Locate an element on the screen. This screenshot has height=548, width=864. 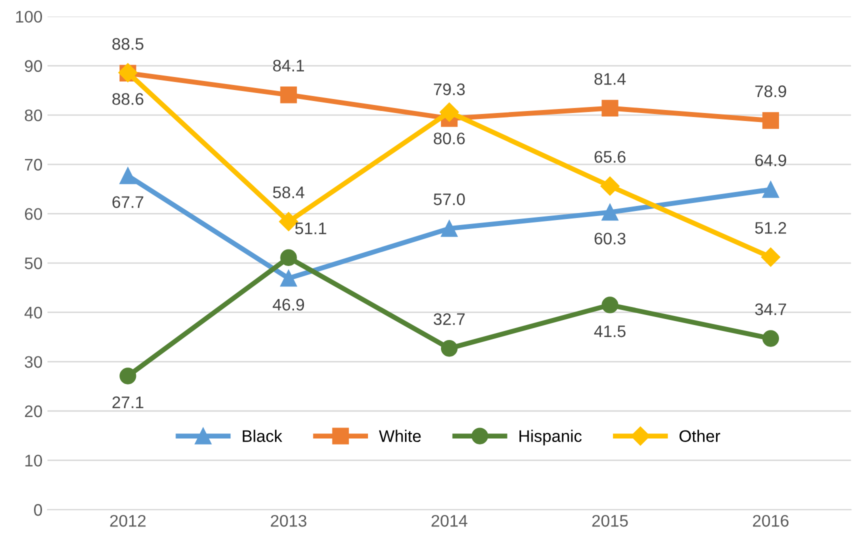
x-tick-label: 2015 is located at coordinates (610, 520).